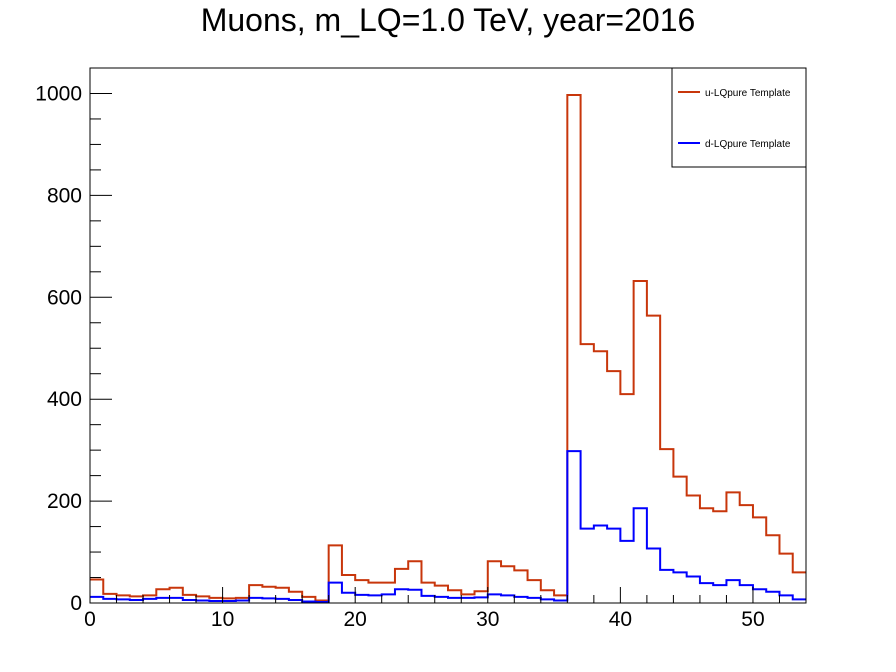  I want to click on legend: u-LQpure Template d-LQpure Template, so click(739, 117).